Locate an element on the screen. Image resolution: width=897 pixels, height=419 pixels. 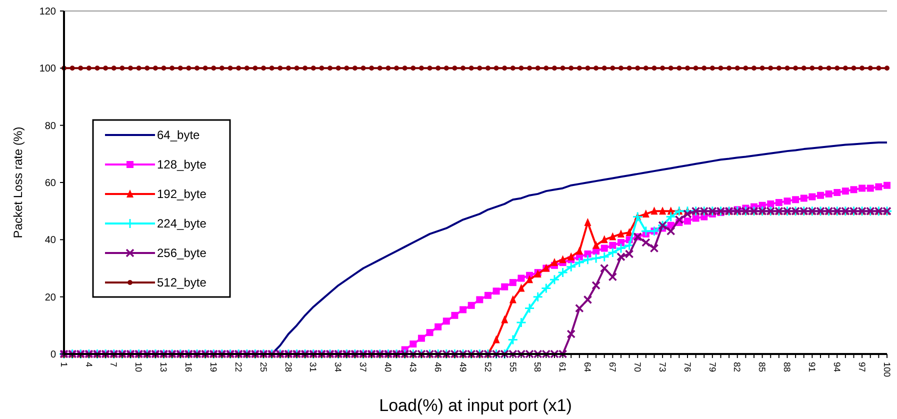
legend-label: 512_byte is located at coordinates (182, 283).